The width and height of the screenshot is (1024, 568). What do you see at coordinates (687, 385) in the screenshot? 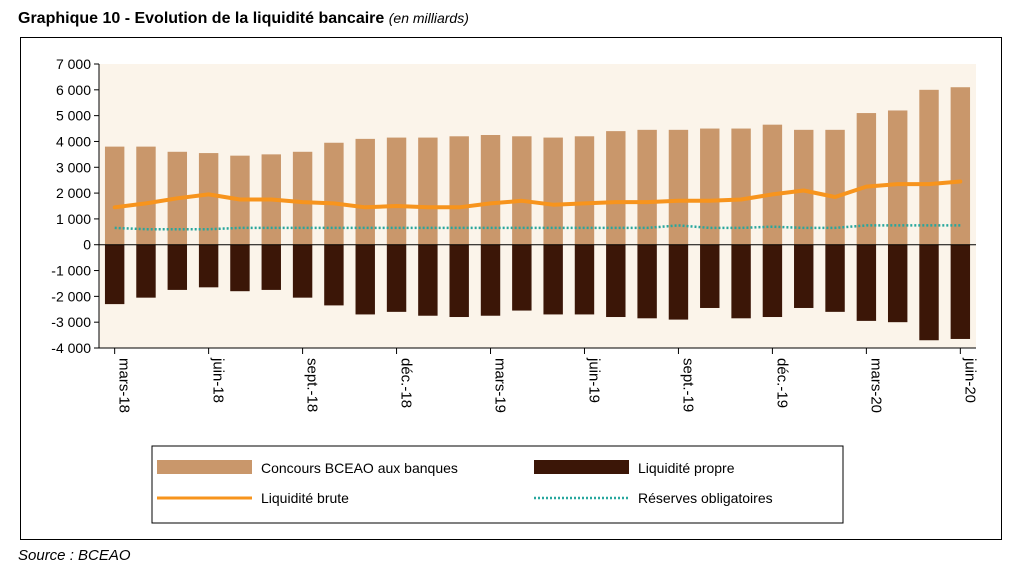
I see `x-tick-label: sept.-19` at bounding box center [687, 385].